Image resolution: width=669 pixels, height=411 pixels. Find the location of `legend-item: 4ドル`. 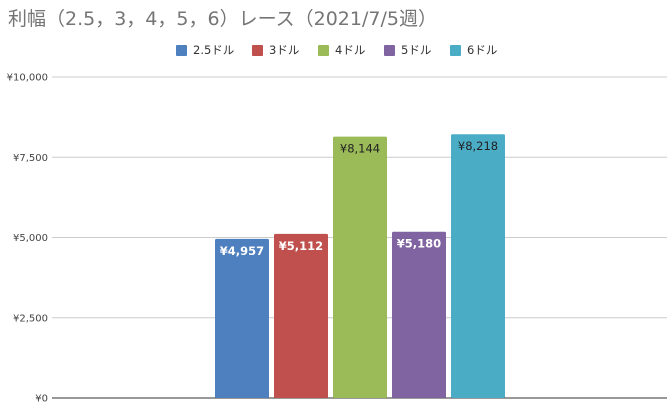

legend-item: 4ドル is located at coordinates (341, 50).